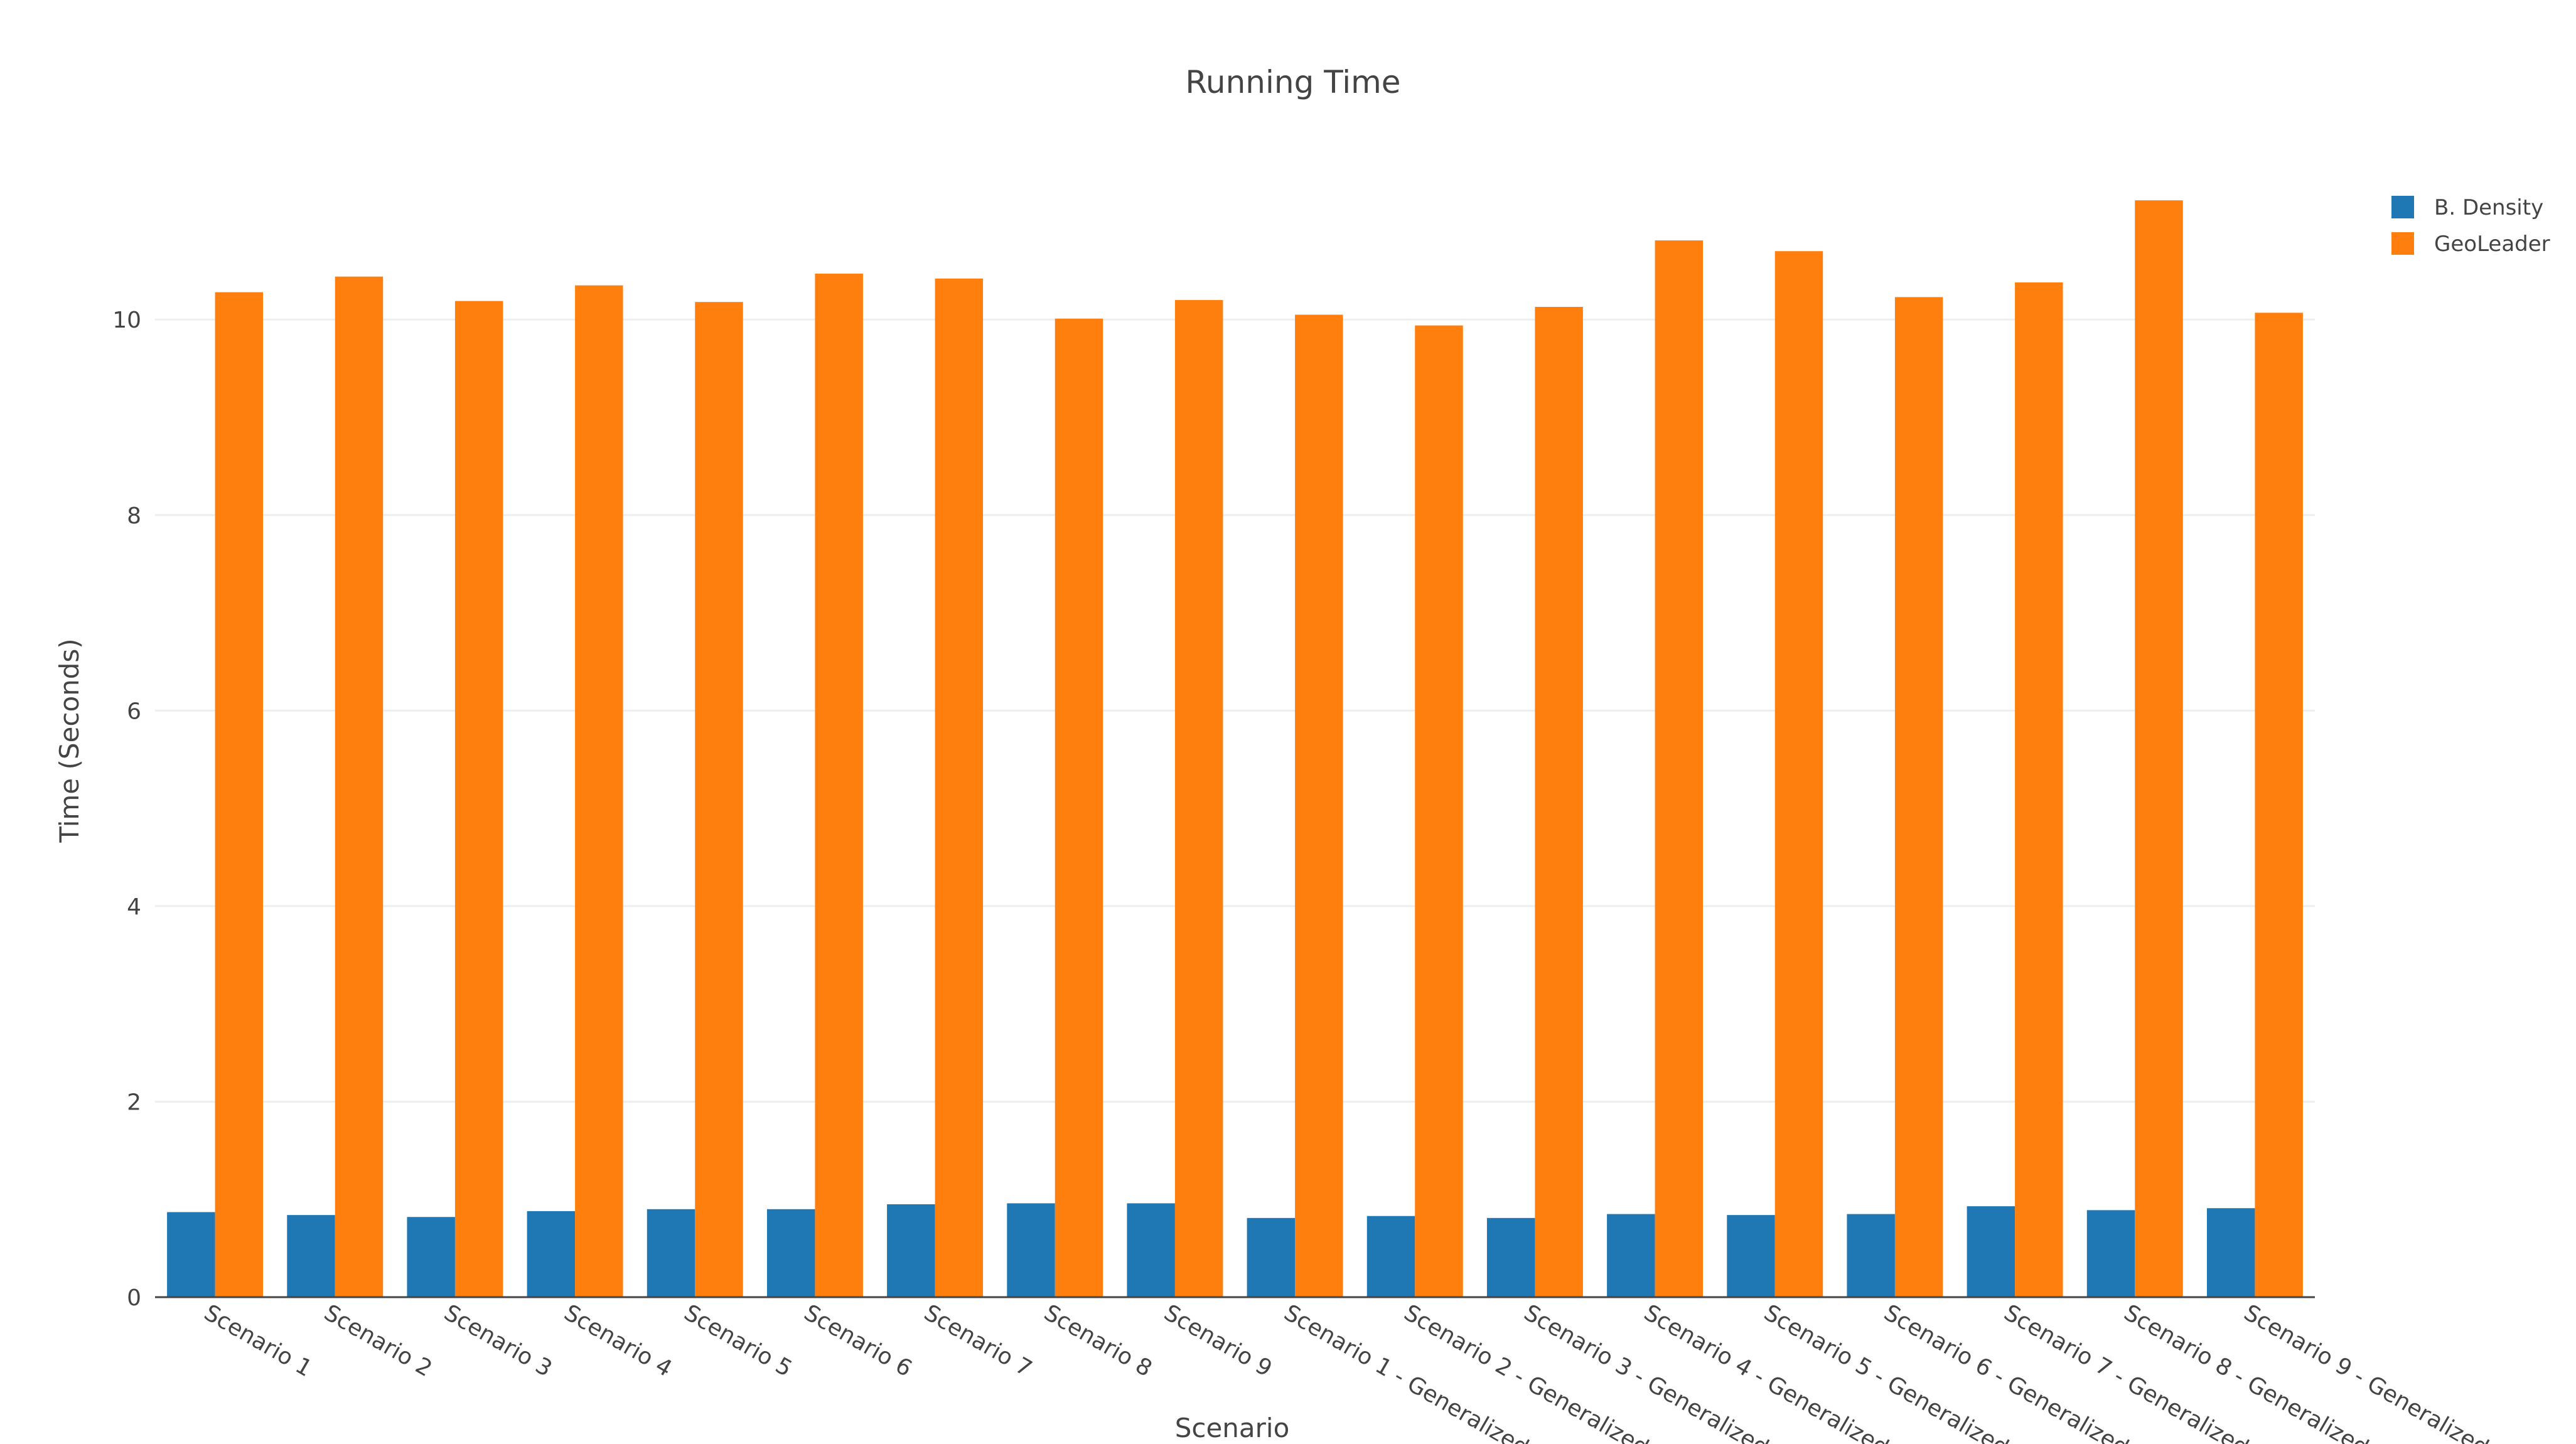 This screenshot has height=1444, width=2576. What do you see at coordinates (126, 320) in the screenshot?
I see `y-tick-label: 10` at bounding box center [126, 320].